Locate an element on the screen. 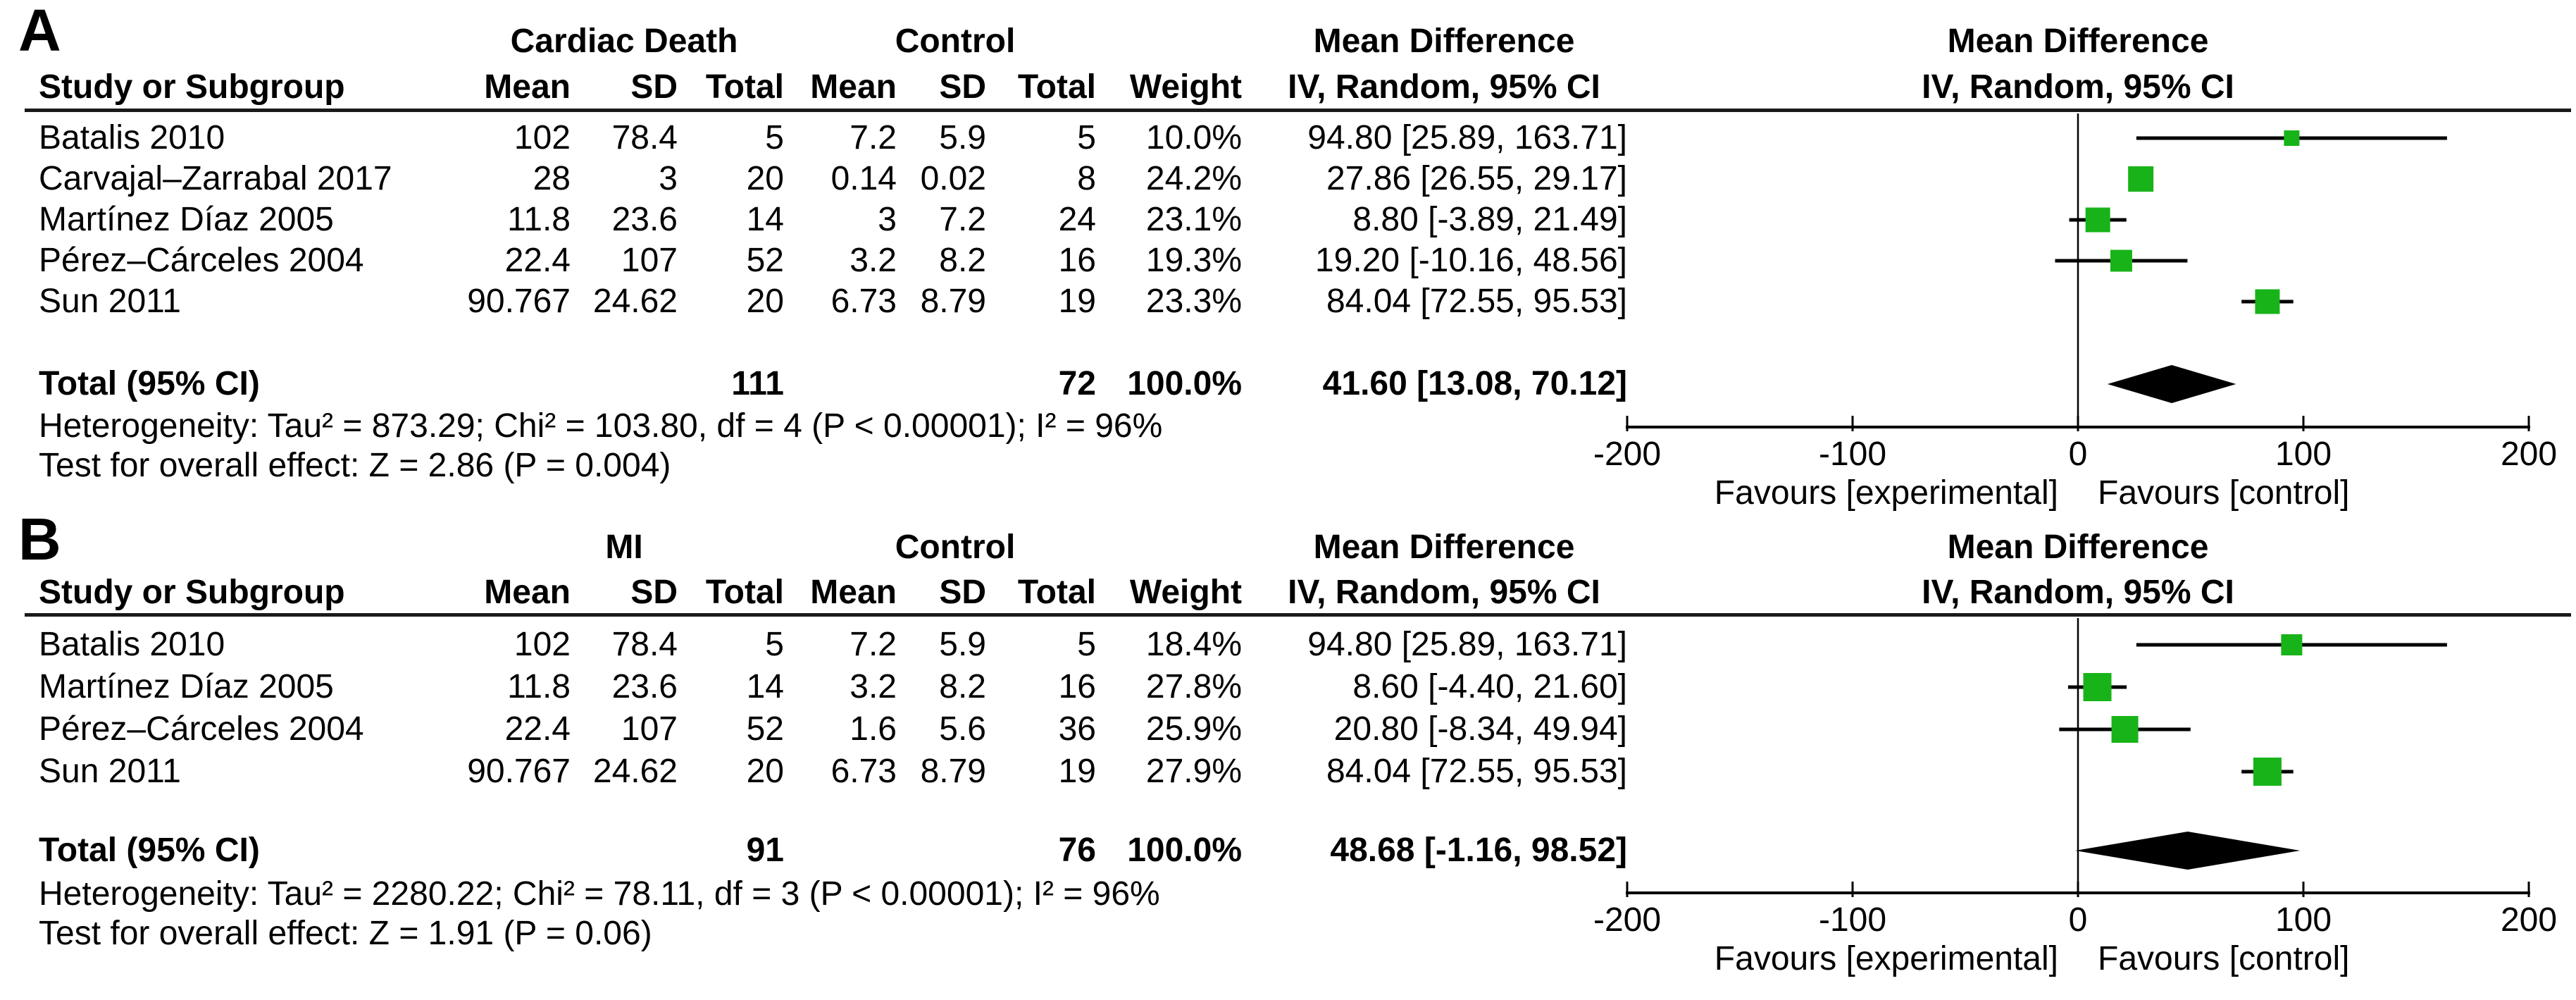 The image size is (2576, 1000). mean-control: 6.73 is located at coordinates (863, 771).